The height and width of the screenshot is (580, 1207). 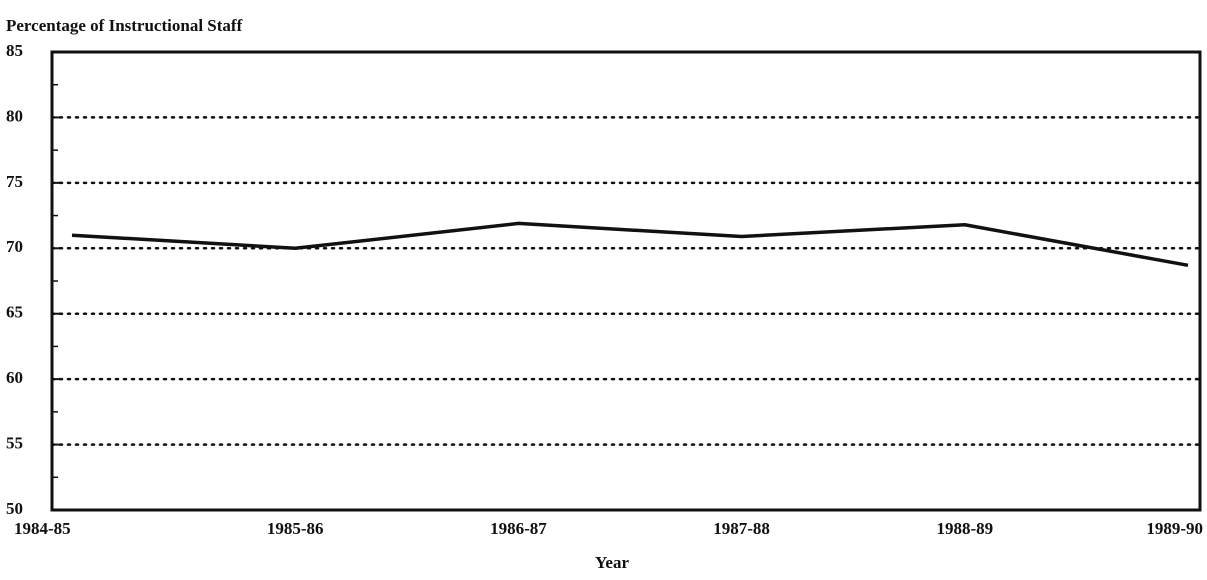 What do you see at coordinates (14, 50) in the screenshot?
I see `y-tick-label: 85` at bounding box center [14, 50].